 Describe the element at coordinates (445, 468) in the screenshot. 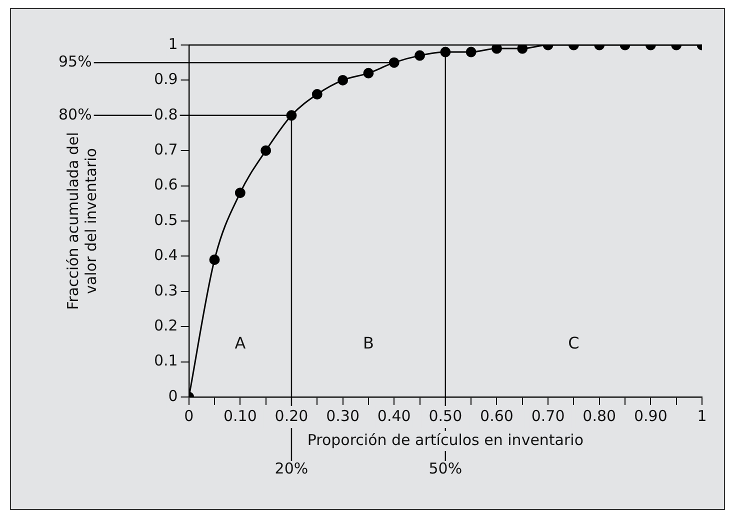

I see `ref-line-label: 50%` at that location.